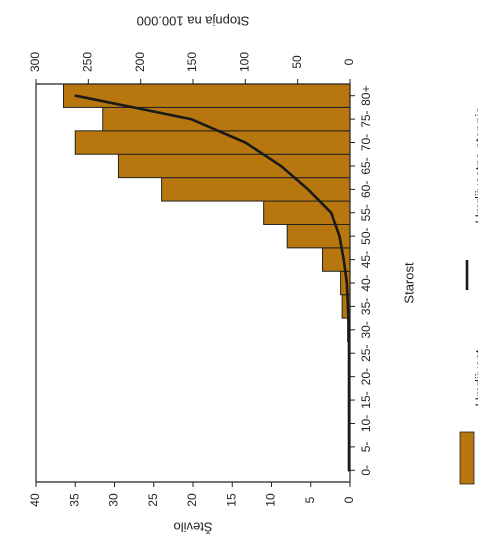  I want to click on rate-tick-label-4: 200, so click(140, 62).